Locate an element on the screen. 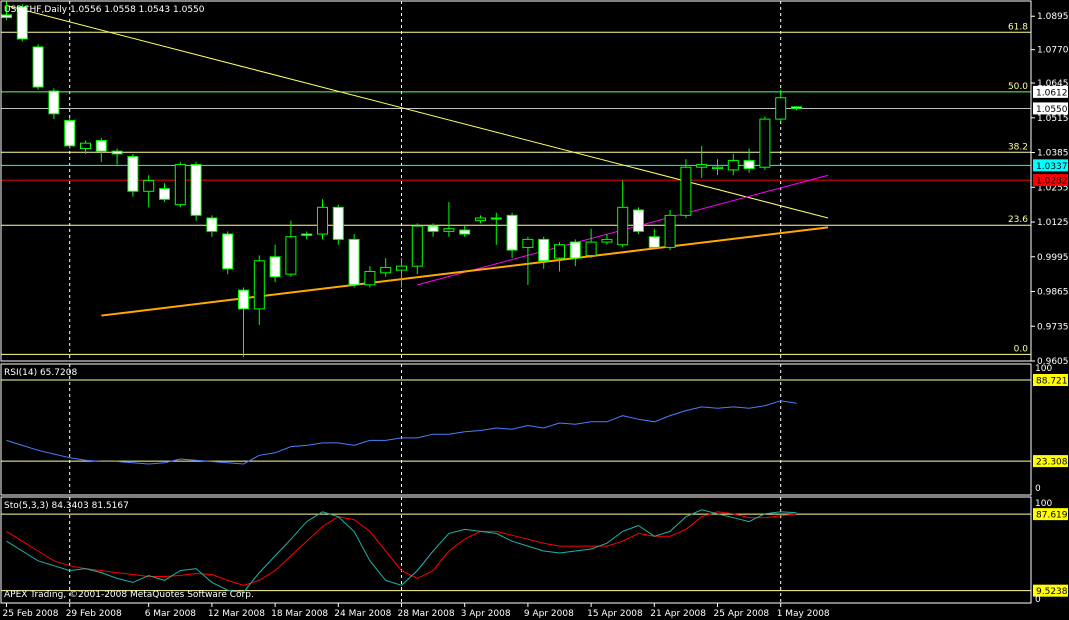 The image size is (1069, 620). price-box: 1.0337 is located at coordinates (1050, 165).